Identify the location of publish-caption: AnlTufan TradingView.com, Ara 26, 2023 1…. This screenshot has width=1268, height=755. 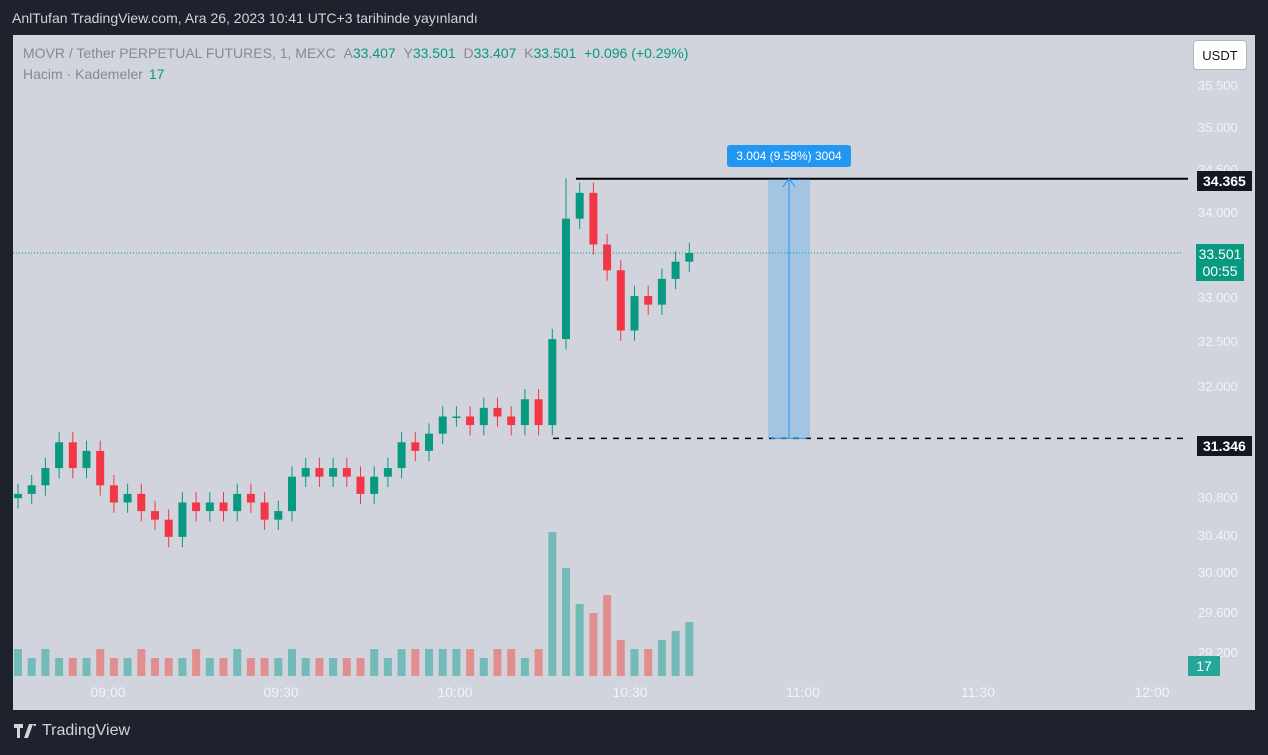
(245, 18).